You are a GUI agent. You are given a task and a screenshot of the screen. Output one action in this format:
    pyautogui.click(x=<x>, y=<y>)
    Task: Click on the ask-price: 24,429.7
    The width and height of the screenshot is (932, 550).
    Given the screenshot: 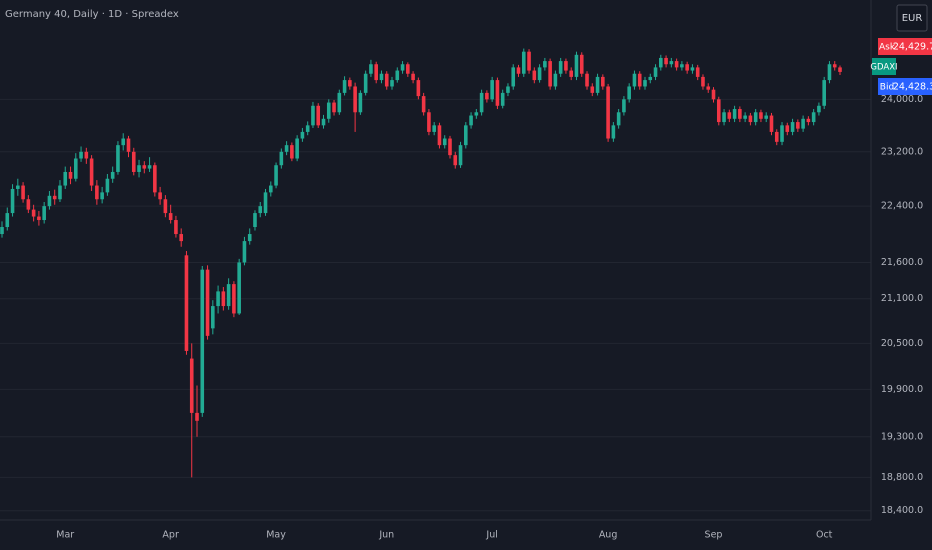 What is the action you would take?
    pyautogui.click(x=912, y=47)
    